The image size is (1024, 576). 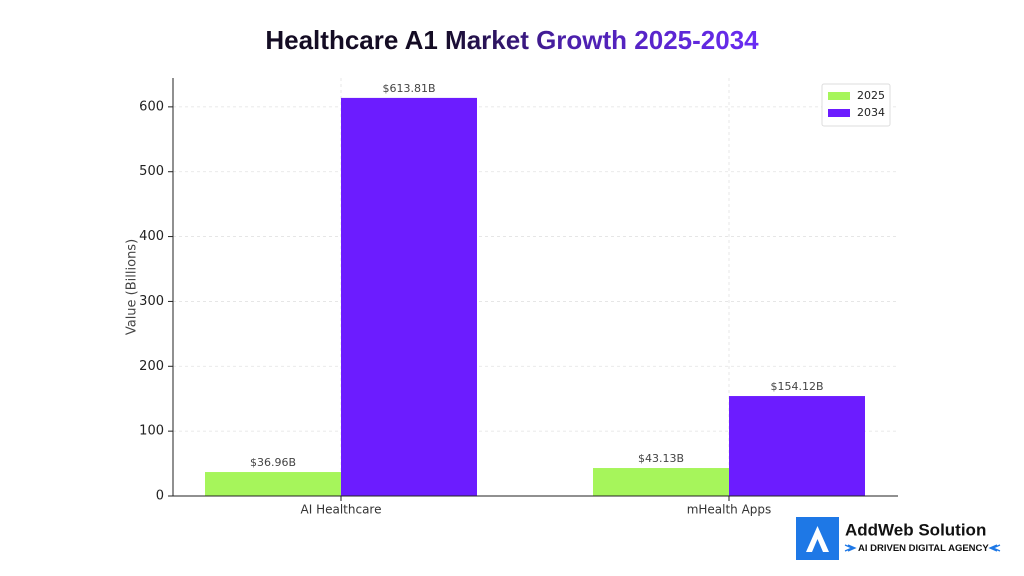 I want to click on logo: AddWeb Solution AI DRIVEN DIGITAL AGENCY, so click(x=898, y=538).